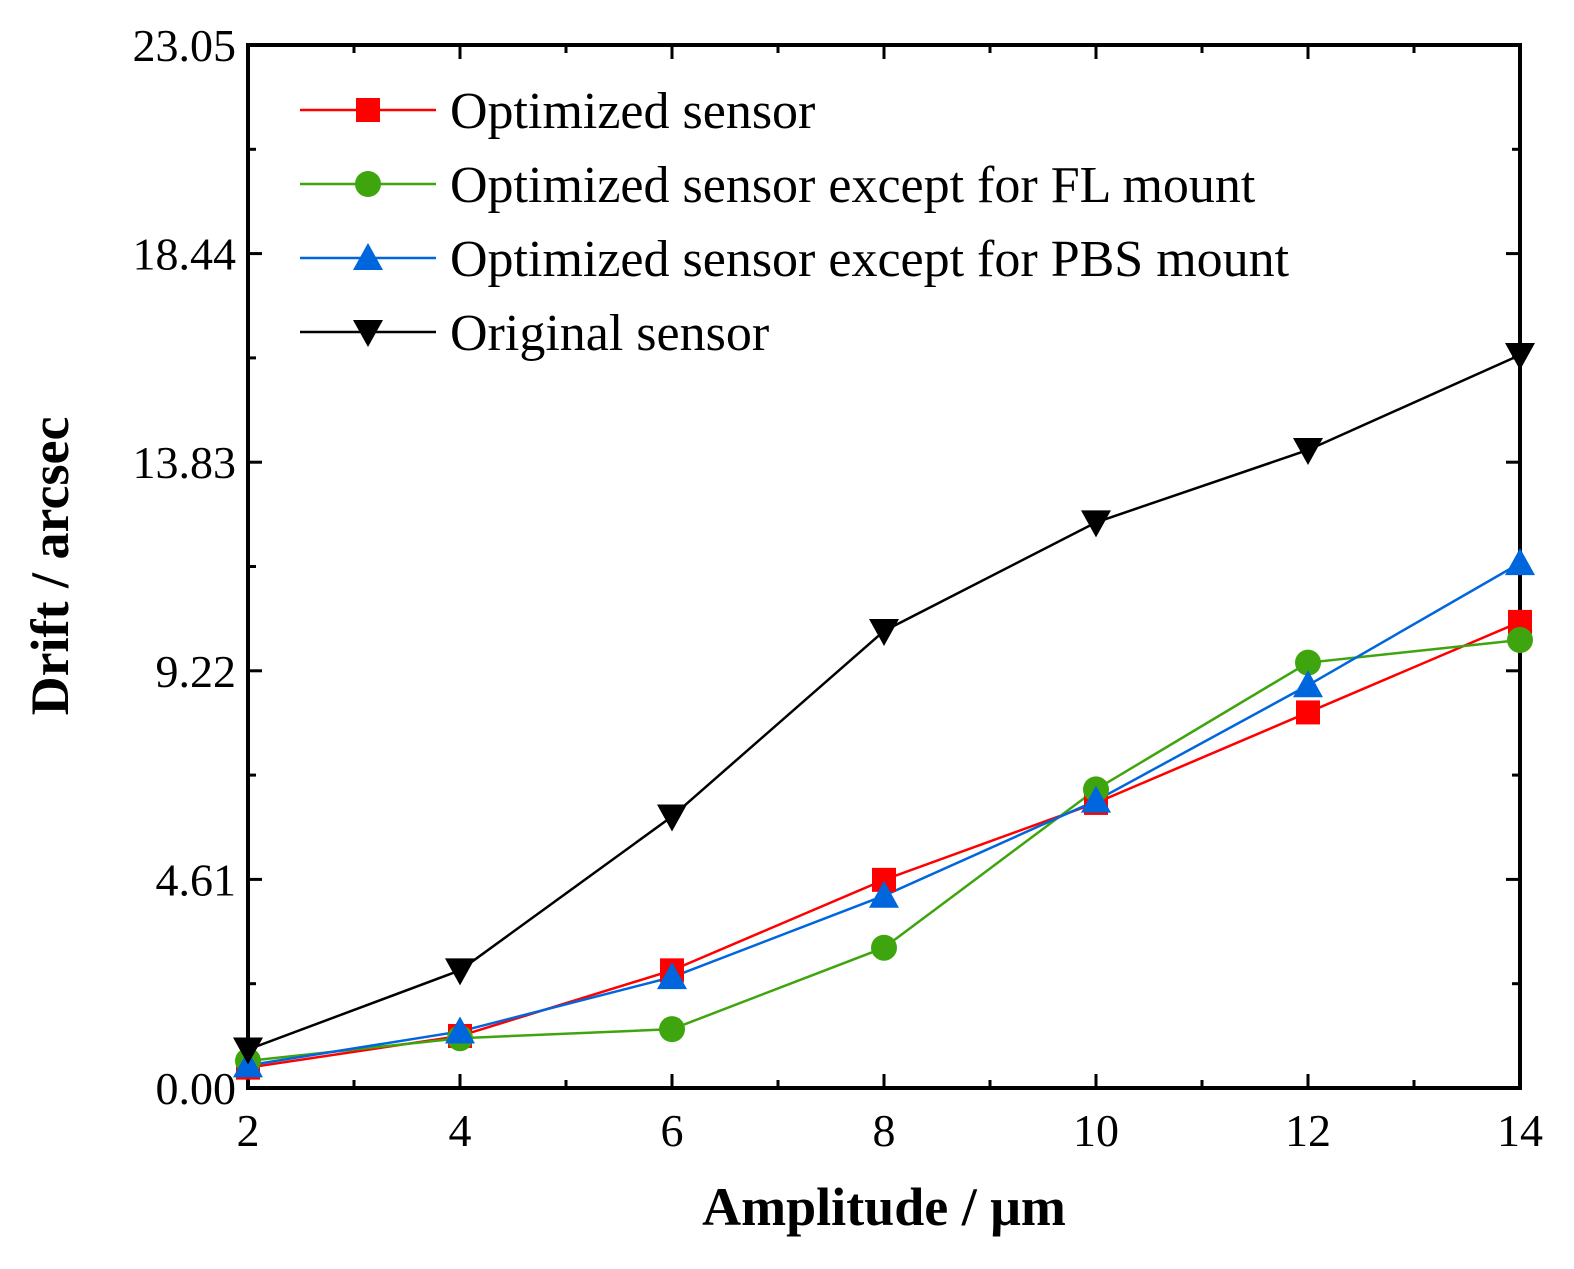 The width and height of the screenshot is (1574, 1269). Describe the element at coordinates (632, 111) in the screenshot. I see `legend-label-1: Optimized sensor` at that location.